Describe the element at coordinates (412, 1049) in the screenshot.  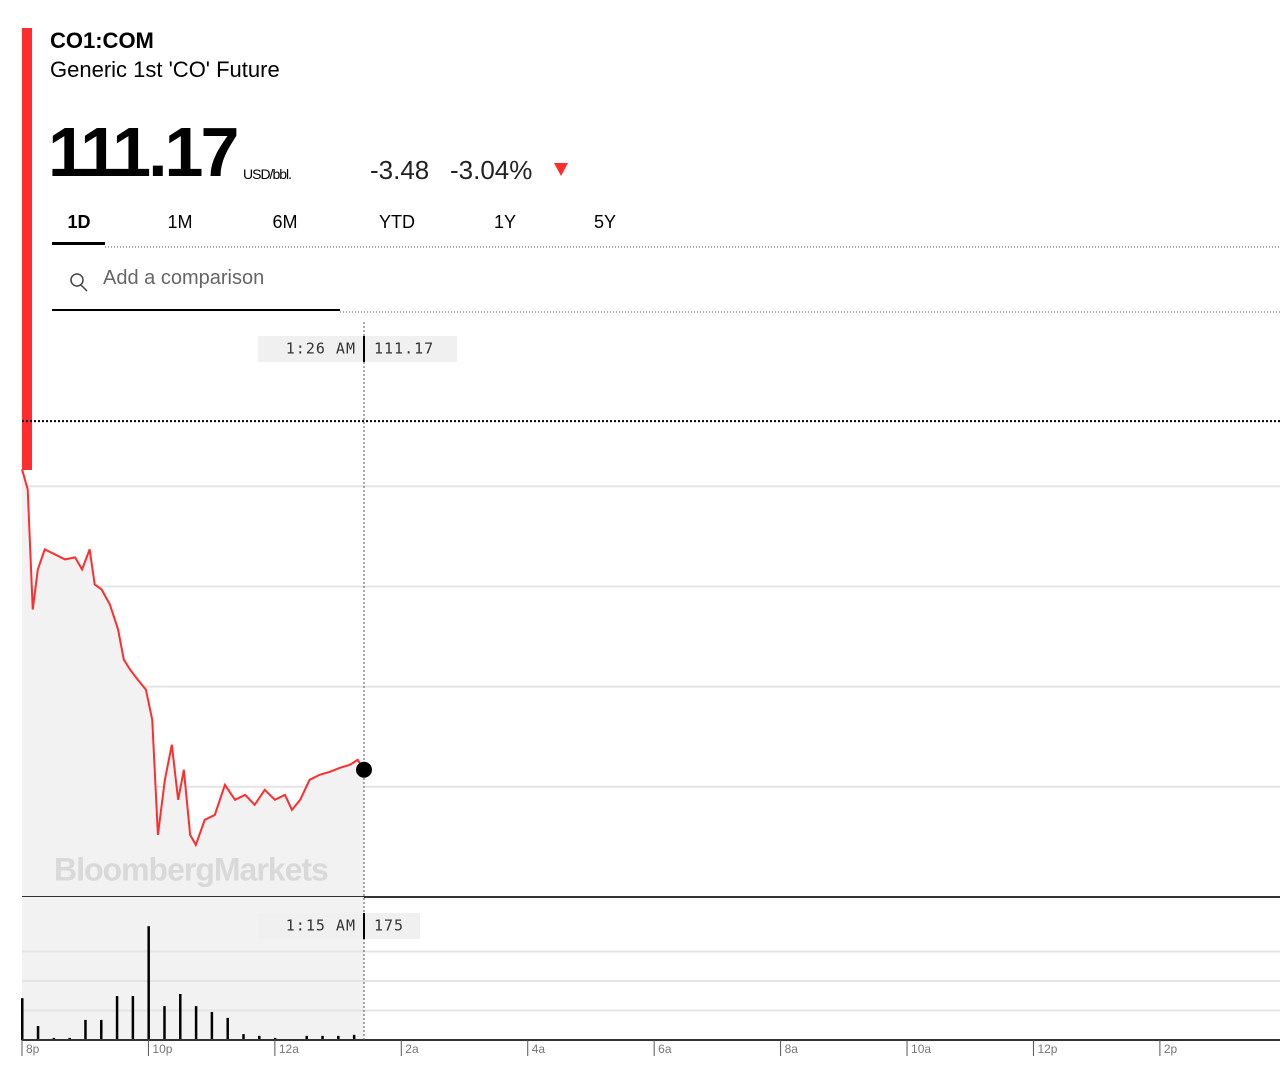
I see `x-tick-label: 2a` at that location.